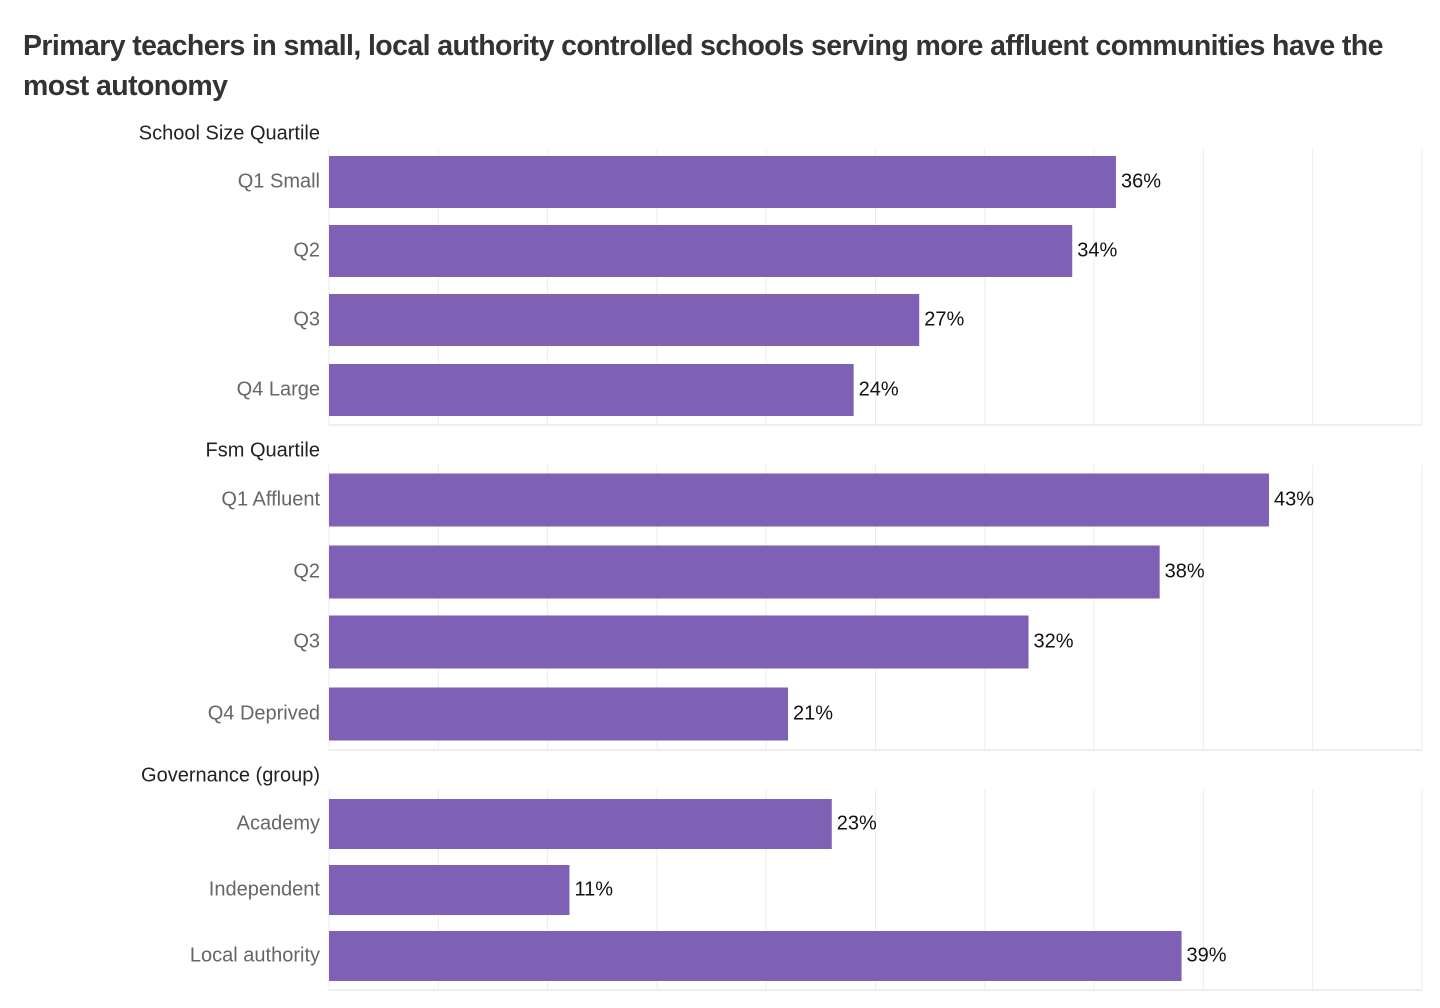 This screenshot has height=1008, width=1440. What do you see at coordinates (255, 955) in the screenshot?
I see `category-label: Local authority` at bounding box center [255, 955].